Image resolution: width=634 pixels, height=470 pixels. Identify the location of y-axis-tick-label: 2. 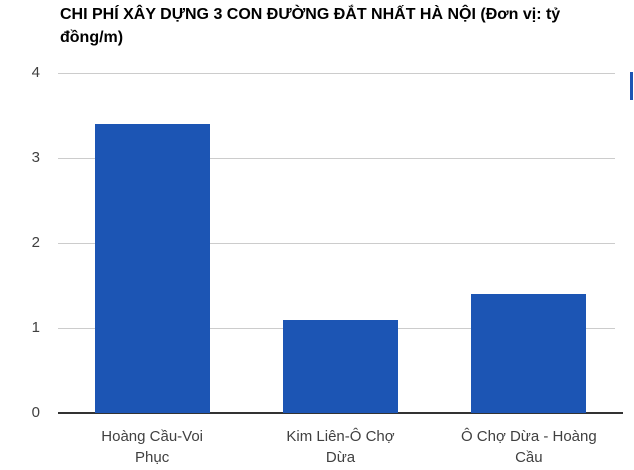
(35, 242).